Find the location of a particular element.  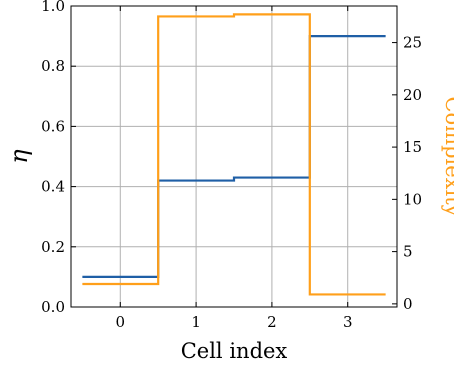

x-tick-label: 2 is located at coordinates (272, 322).